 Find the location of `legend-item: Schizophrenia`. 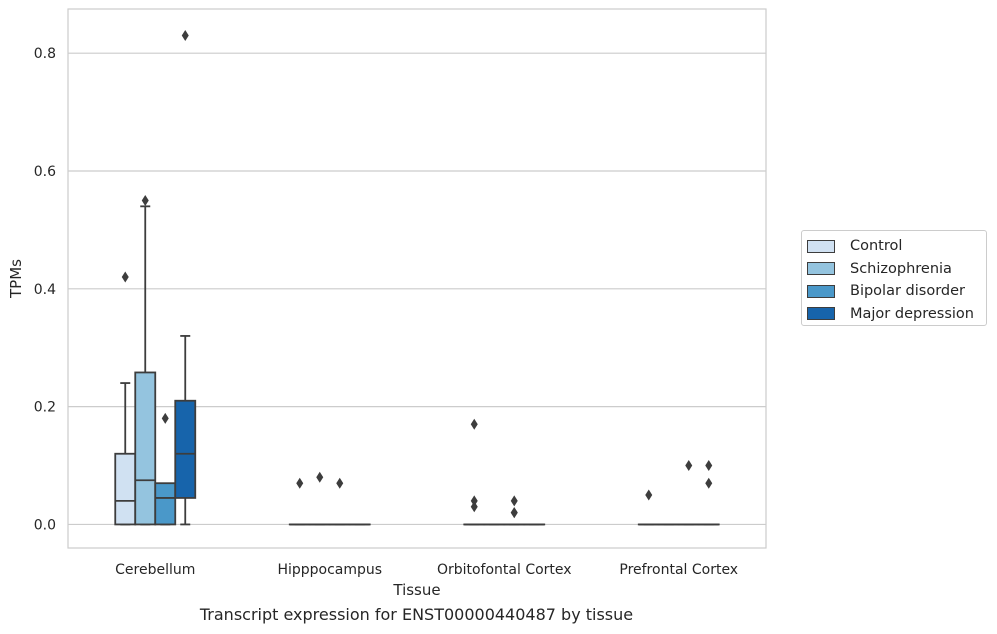

legend-item: Schizophrenia is located at coordinates (896, 269).